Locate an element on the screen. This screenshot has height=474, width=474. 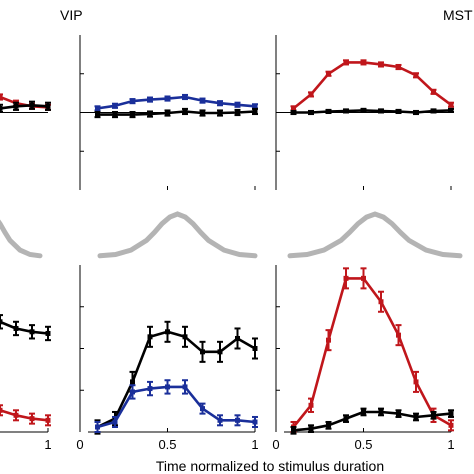
x-axis-title: Time normalized to stimulus duration is located at coordinates (270, 466).